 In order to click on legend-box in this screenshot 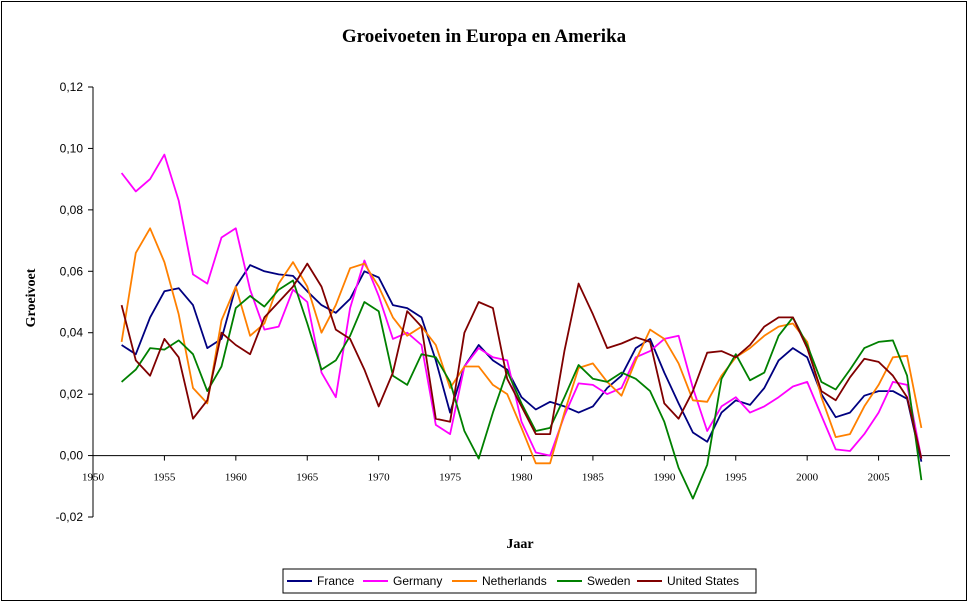, I will do `click(519, 581)`.